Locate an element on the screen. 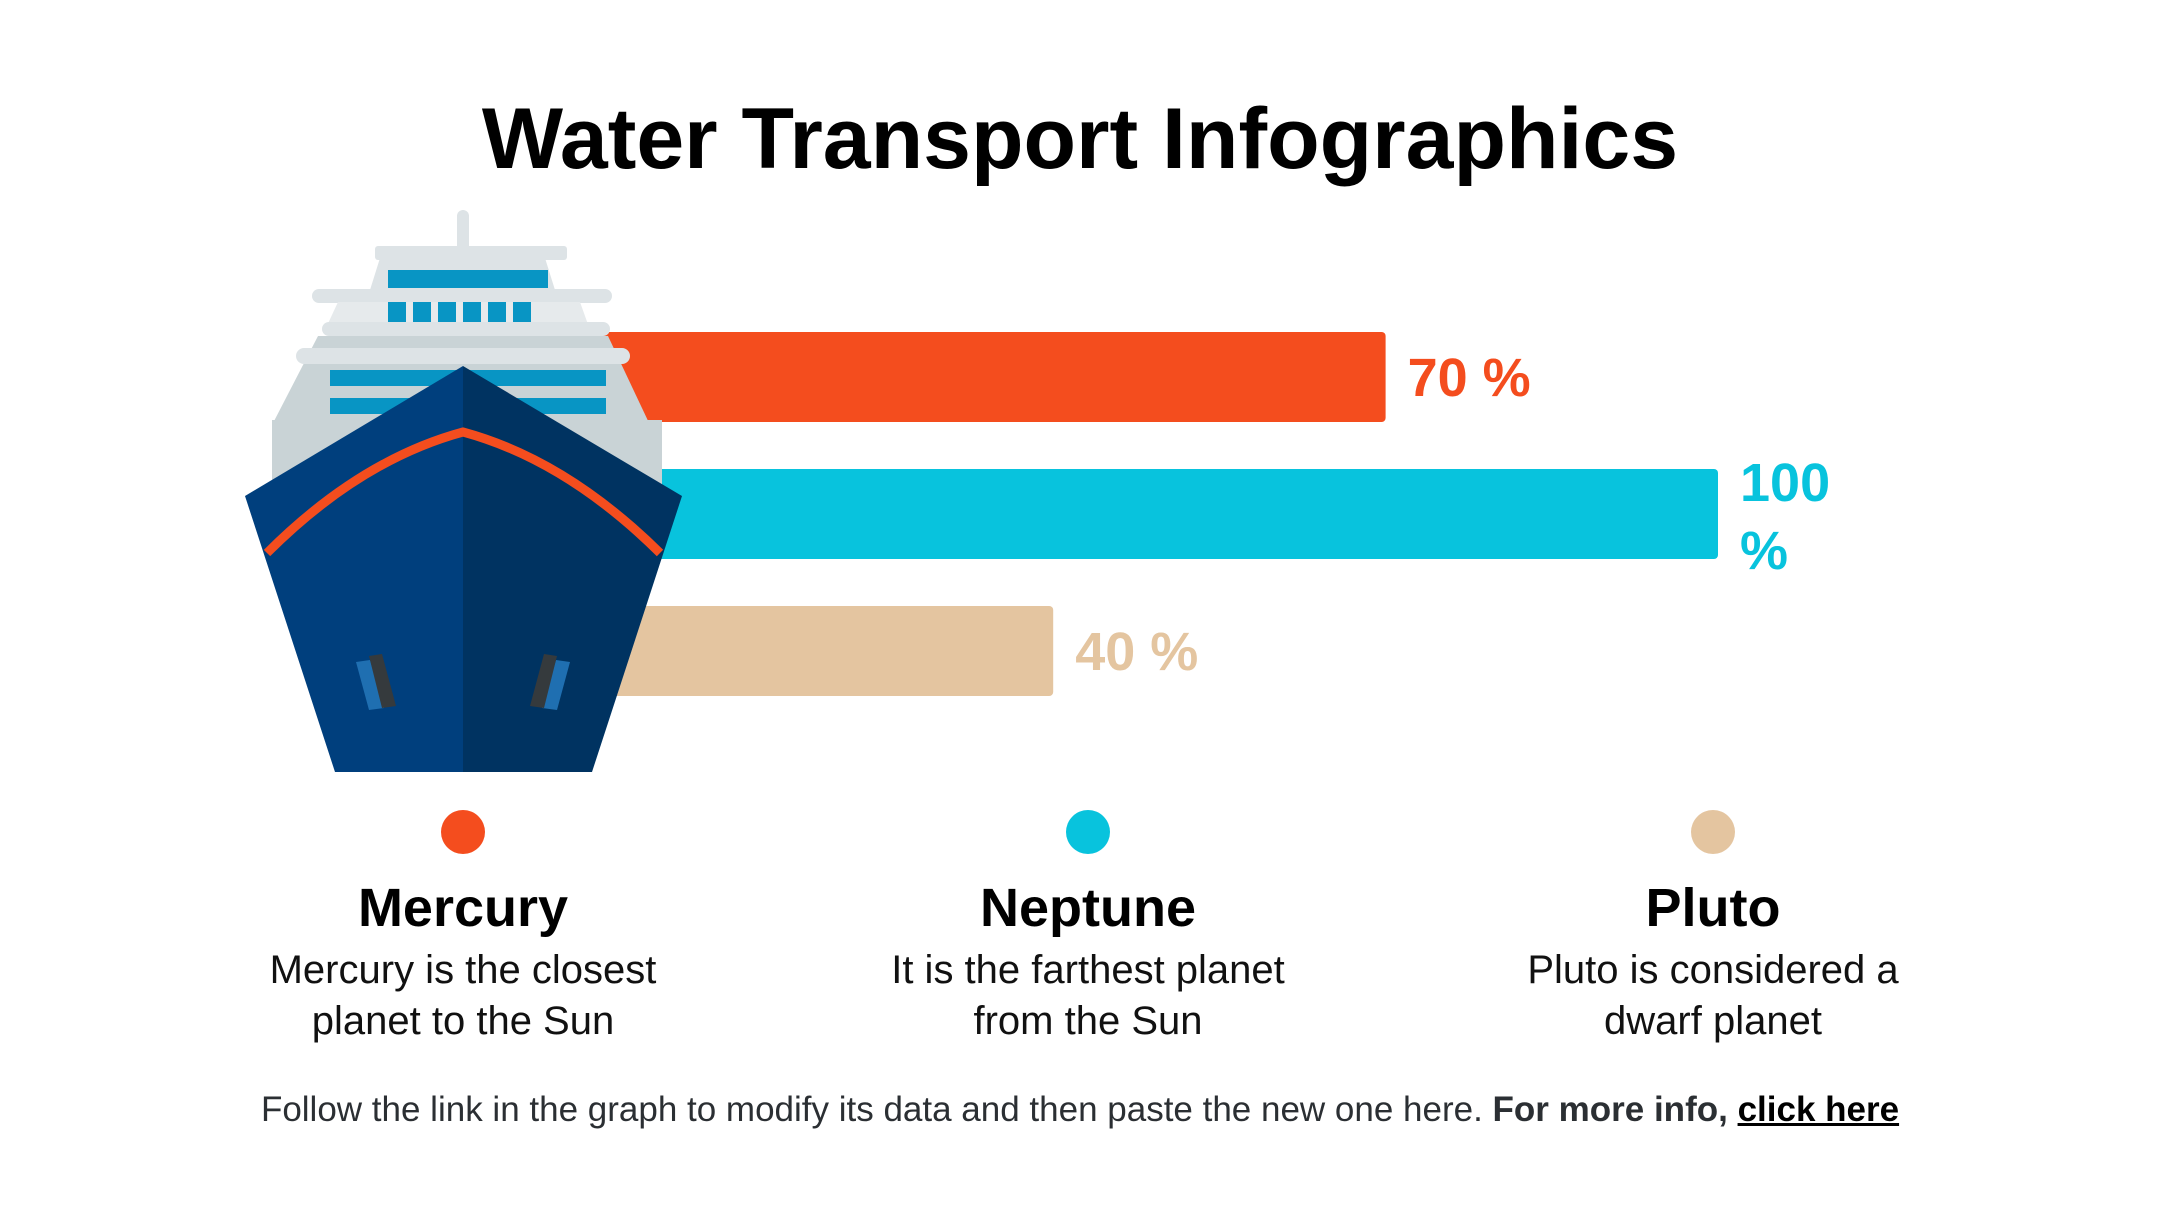 The width and height of the screenshot is (2160, 1215). pluto-dot-icon is located at coordinates (1713, 832).